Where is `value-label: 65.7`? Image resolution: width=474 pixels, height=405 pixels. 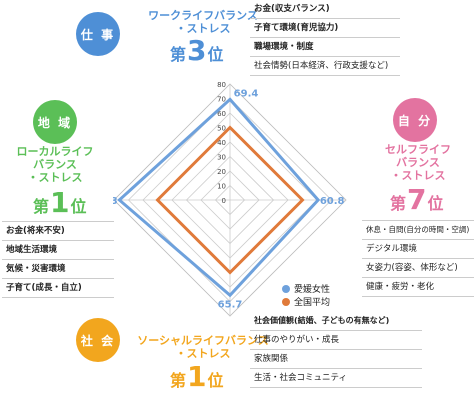
value-label: 65.7 is located at coordinates (230, 304).